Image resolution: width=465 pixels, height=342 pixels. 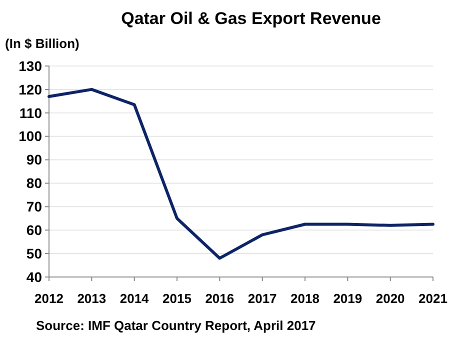 What do you see at coordinates (30, 136) in the screenshot?
I see `y-tick-label: 100` at bounding box center [30, 136].